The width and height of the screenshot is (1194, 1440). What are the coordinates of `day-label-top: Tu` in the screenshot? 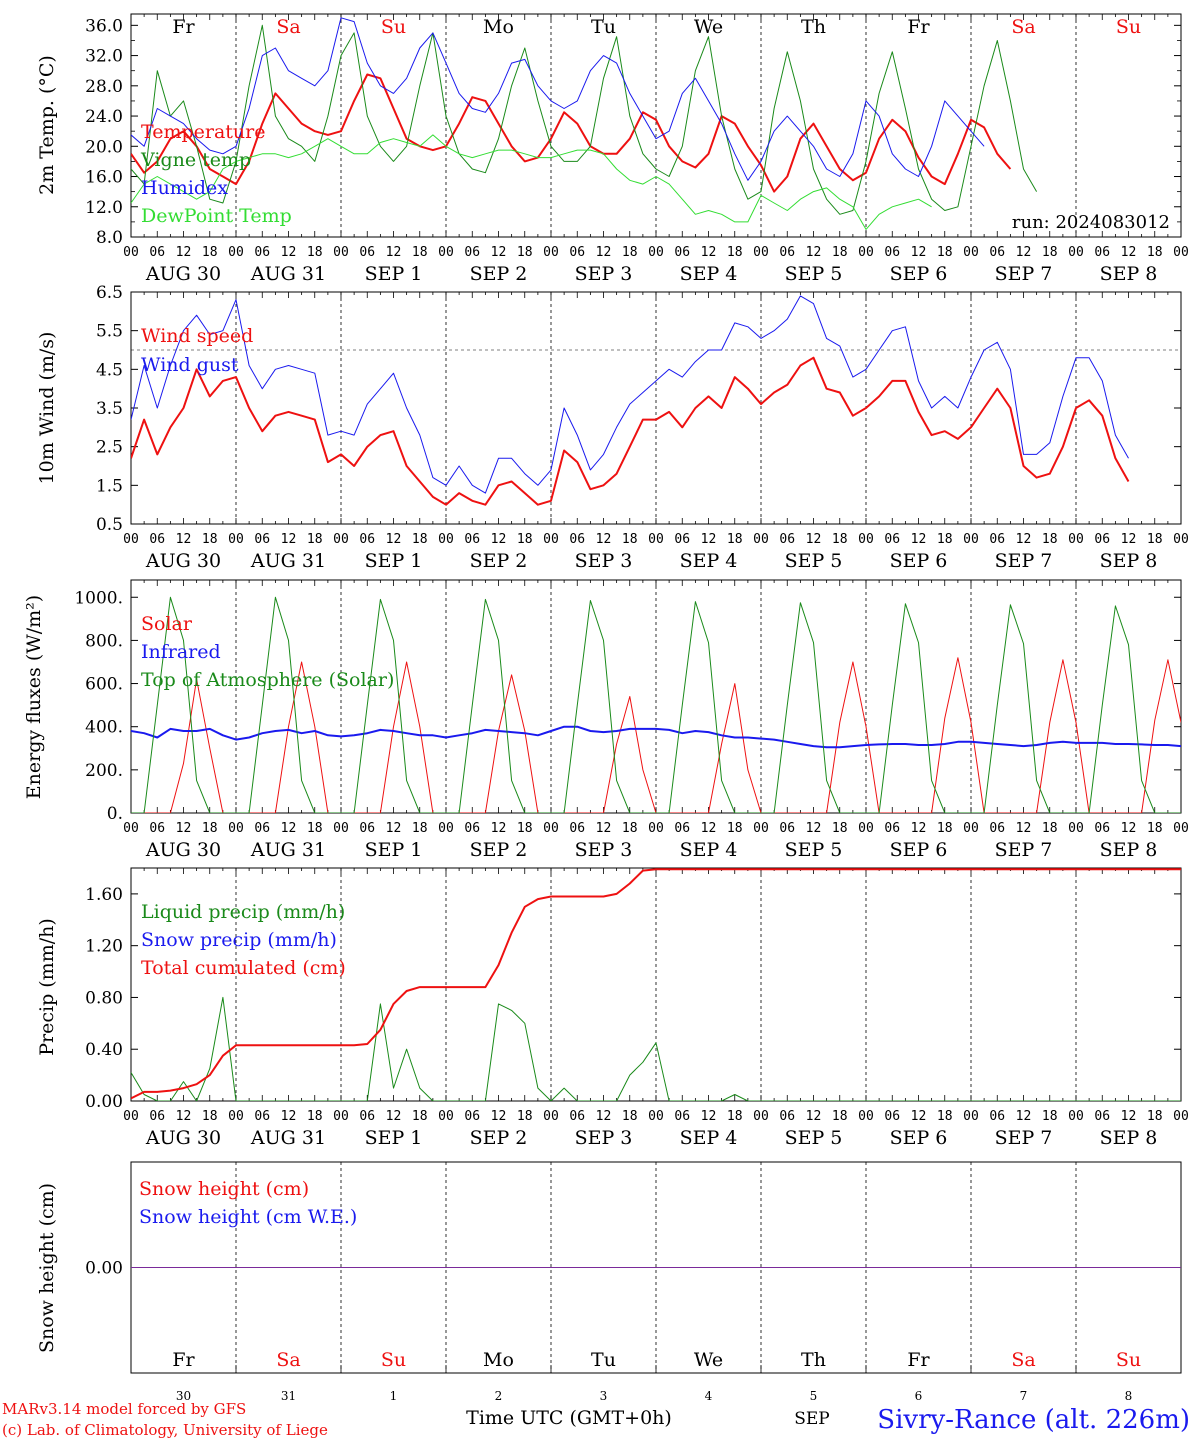 It's located at (603, 27).